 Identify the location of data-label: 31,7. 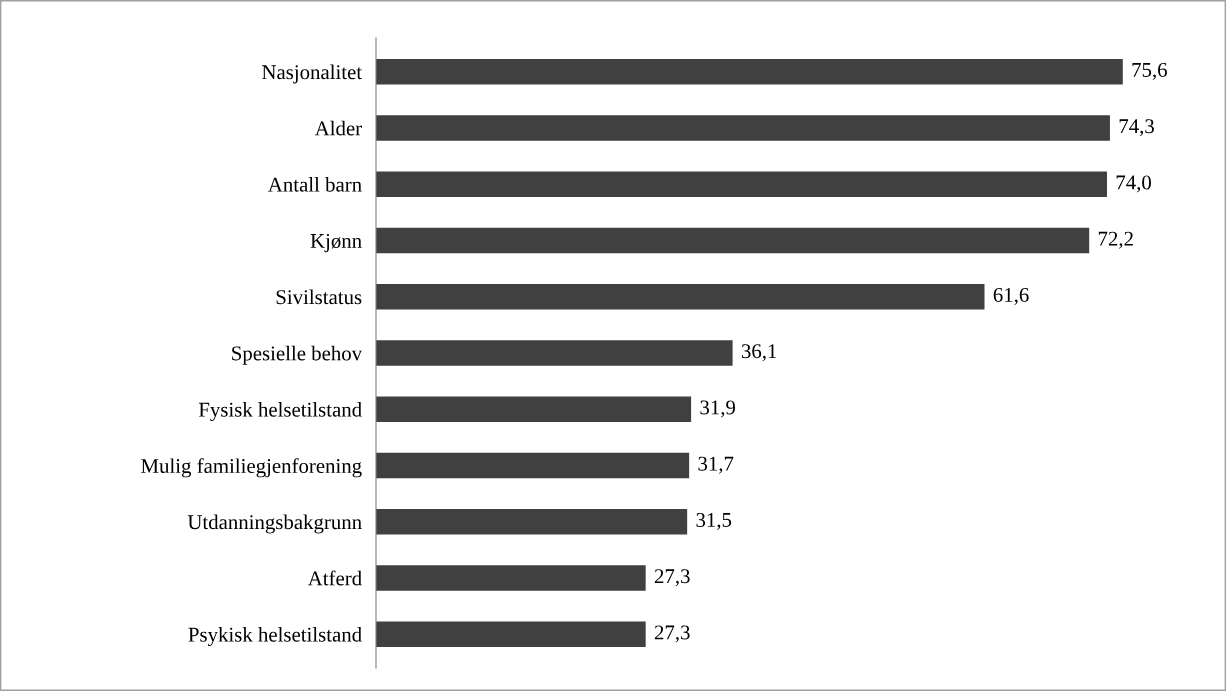
(716, 465).